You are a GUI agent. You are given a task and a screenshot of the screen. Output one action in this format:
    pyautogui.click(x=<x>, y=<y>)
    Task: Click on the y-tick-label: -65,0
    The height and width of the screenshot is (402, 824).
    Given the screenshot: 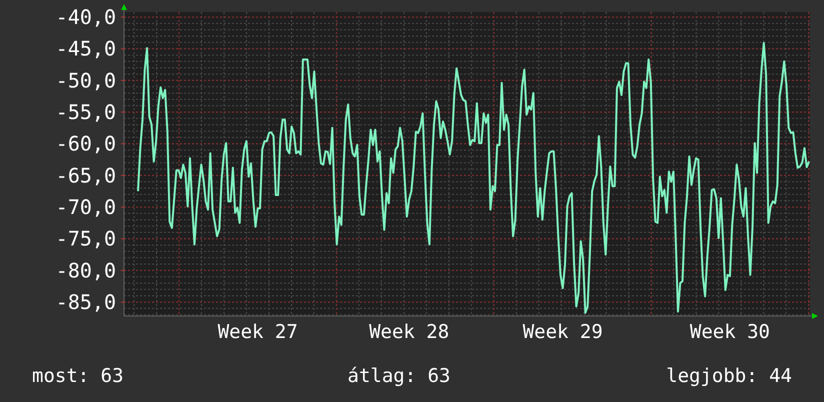 What is the action you would take?
    pyautogui.click(x=86, y=175)
    